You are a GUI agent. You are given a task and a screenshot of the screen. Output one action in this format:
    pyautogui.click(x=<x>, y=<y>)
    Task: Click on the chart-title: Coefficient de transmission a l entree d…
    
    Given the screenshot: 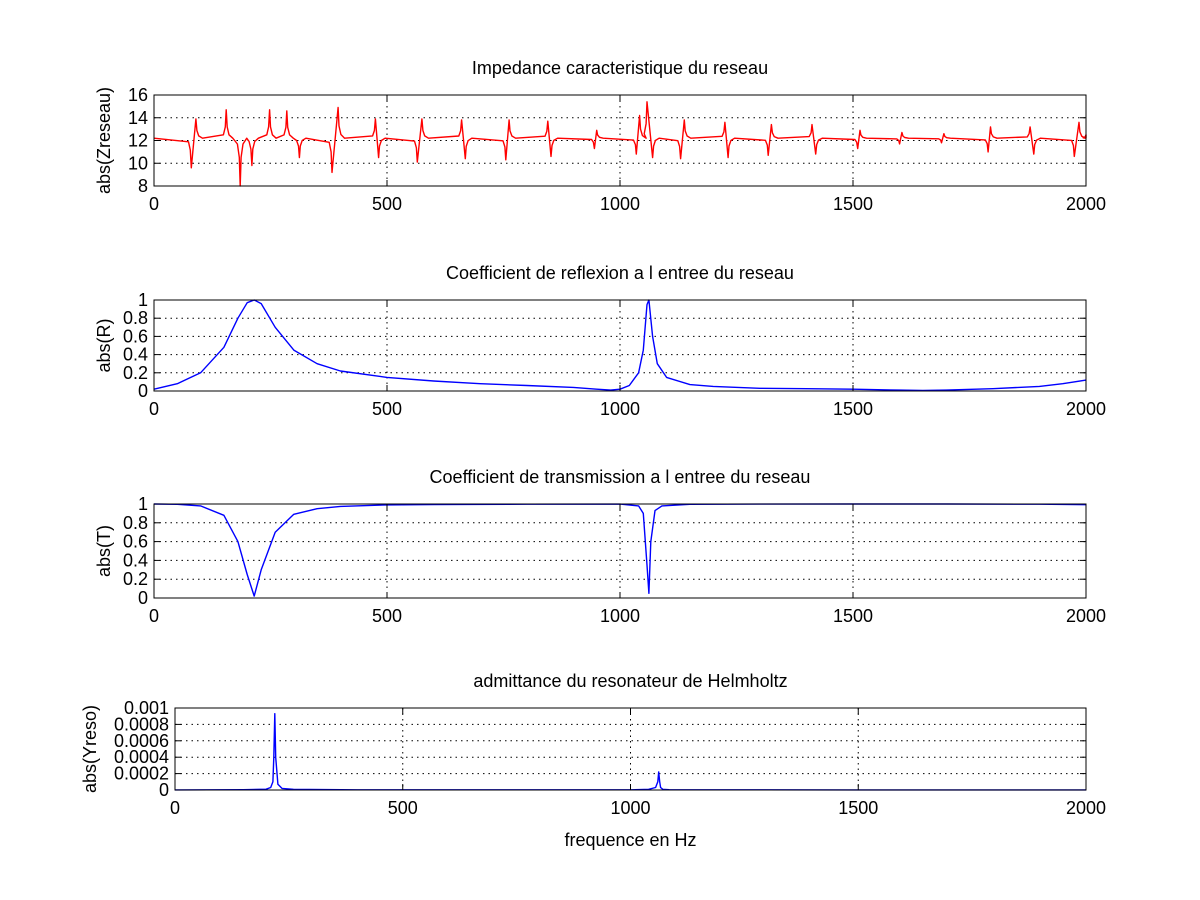 What is the action you would take?
    pyautogui.click(x=620, y=477)
    